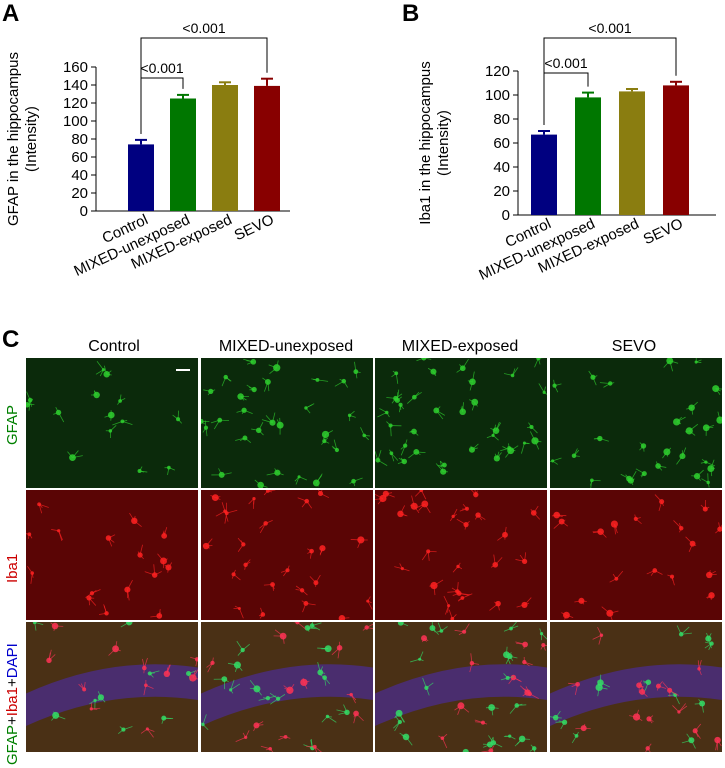 Image resolution: width=725 pixels, height=768 pixels. What do you see at coordinates (461, 423) in the screenshot?
I see `micrograph-gfap-mixed-exposed` at bounding box center [461, 423].